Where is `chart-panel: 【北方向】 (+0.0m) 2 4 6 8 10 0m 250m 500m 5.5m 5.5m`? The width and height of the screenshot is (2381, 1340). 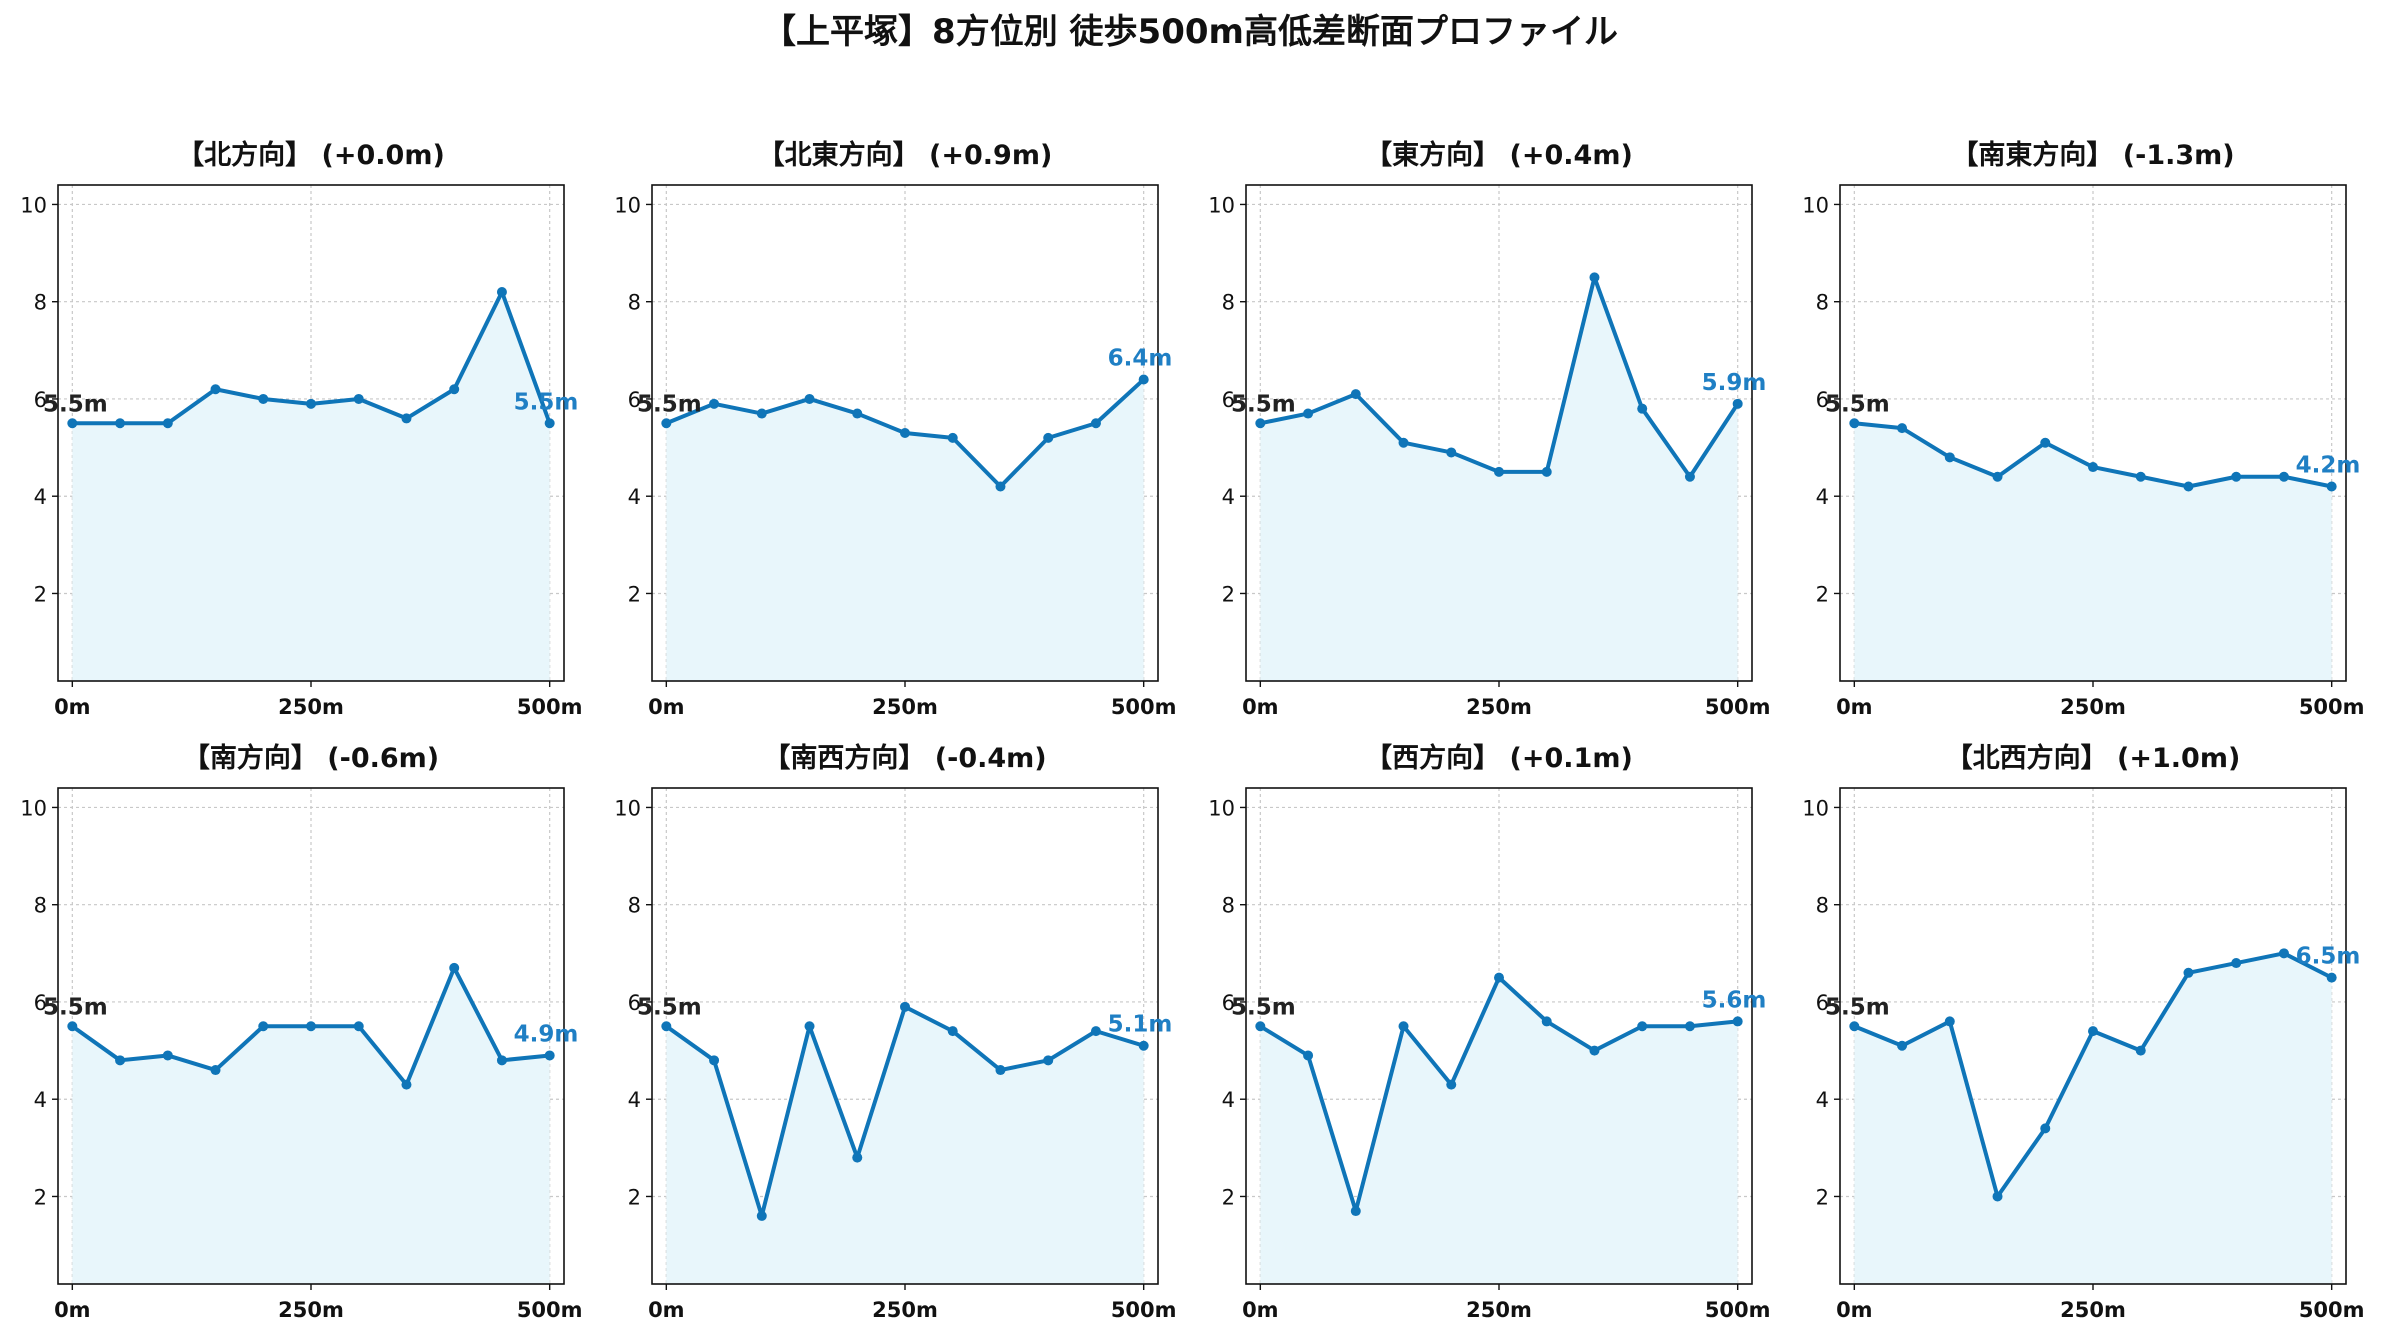
chart-panel: 【北方向】 (+0.0m) 2 4 6 8 10 0m 250m 500m 5.5m 5.5m is located at coordinates (301, 429).